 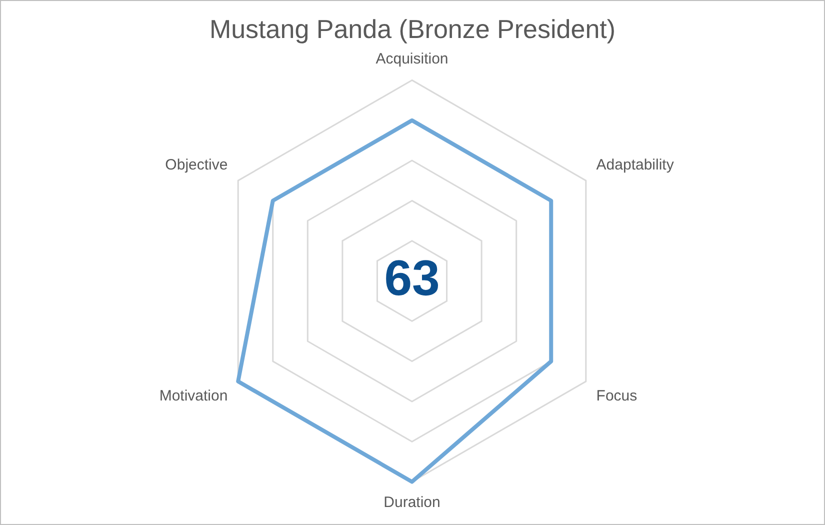 I want to click on spoke-label: Duration, so click(x=412, y=502).